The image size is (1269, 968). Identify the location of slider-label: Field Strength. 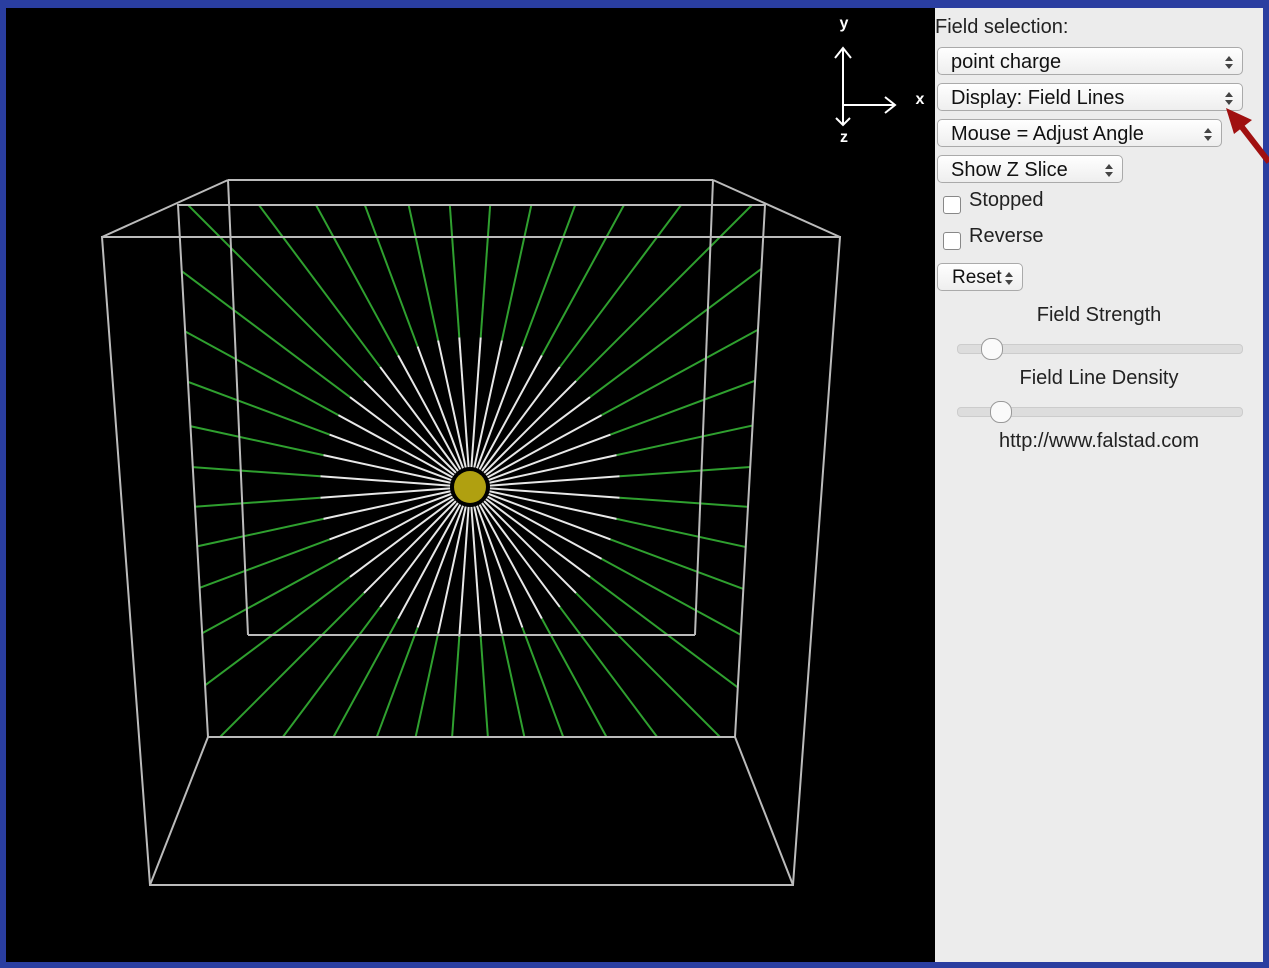
(1099, 315).